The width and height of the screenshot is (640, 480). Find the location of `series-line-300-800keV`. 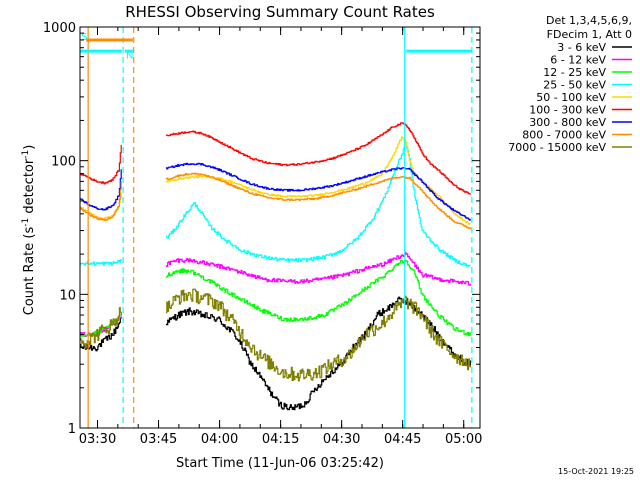

series-line-300-800keV is located at coordinates (275, 191).